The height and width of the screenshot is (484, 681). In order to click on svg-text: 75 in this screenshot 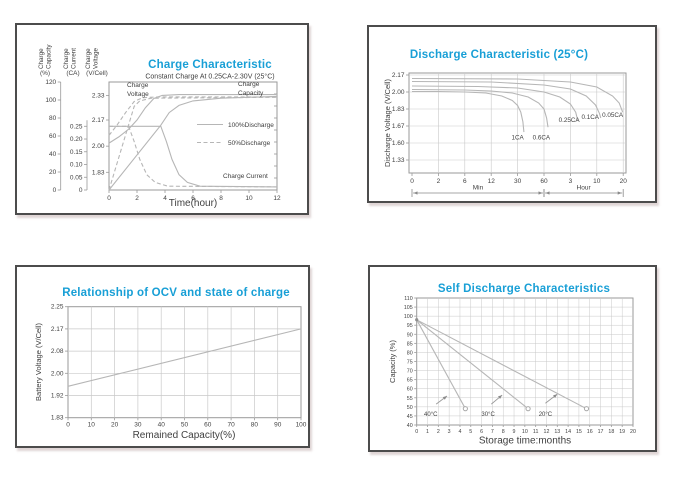, I will do `click(410, 363)`.